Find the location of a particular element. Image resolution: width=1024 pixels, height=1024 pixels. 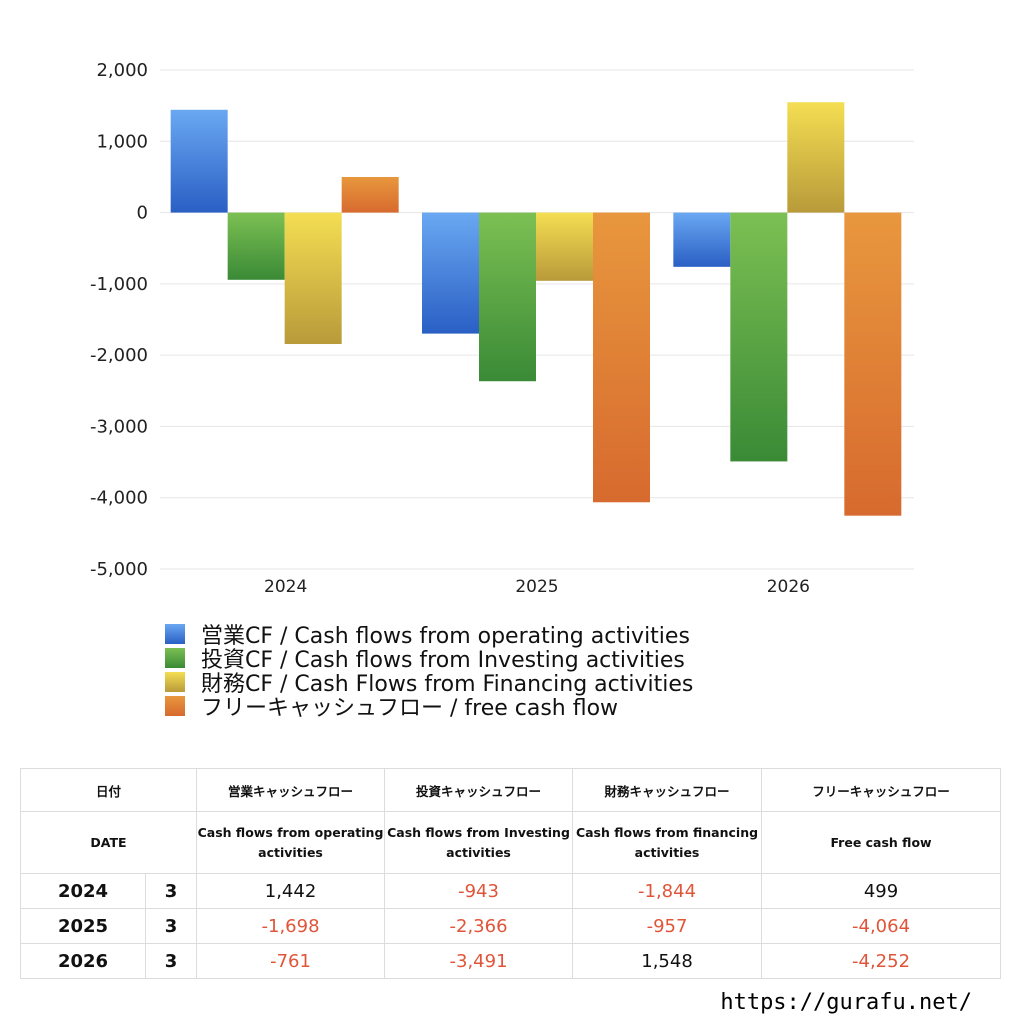

y-tick-label: 0 is located at coordinates (142, 213).